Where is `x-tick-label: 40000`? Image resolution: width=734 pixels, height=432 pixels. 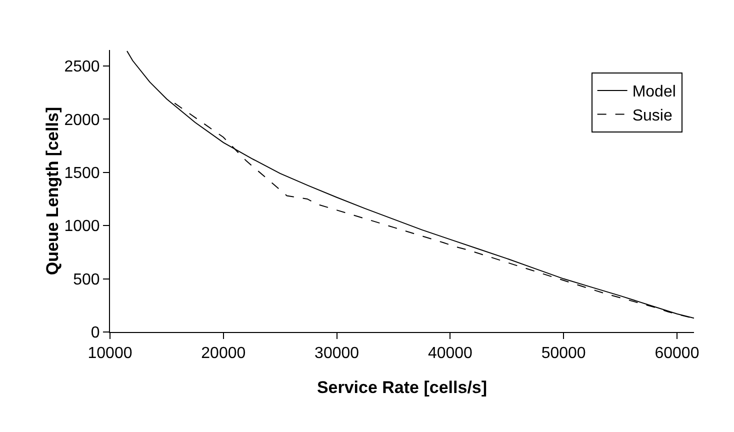 x-tick-label: 40000 is located at coordinates (450, 353).